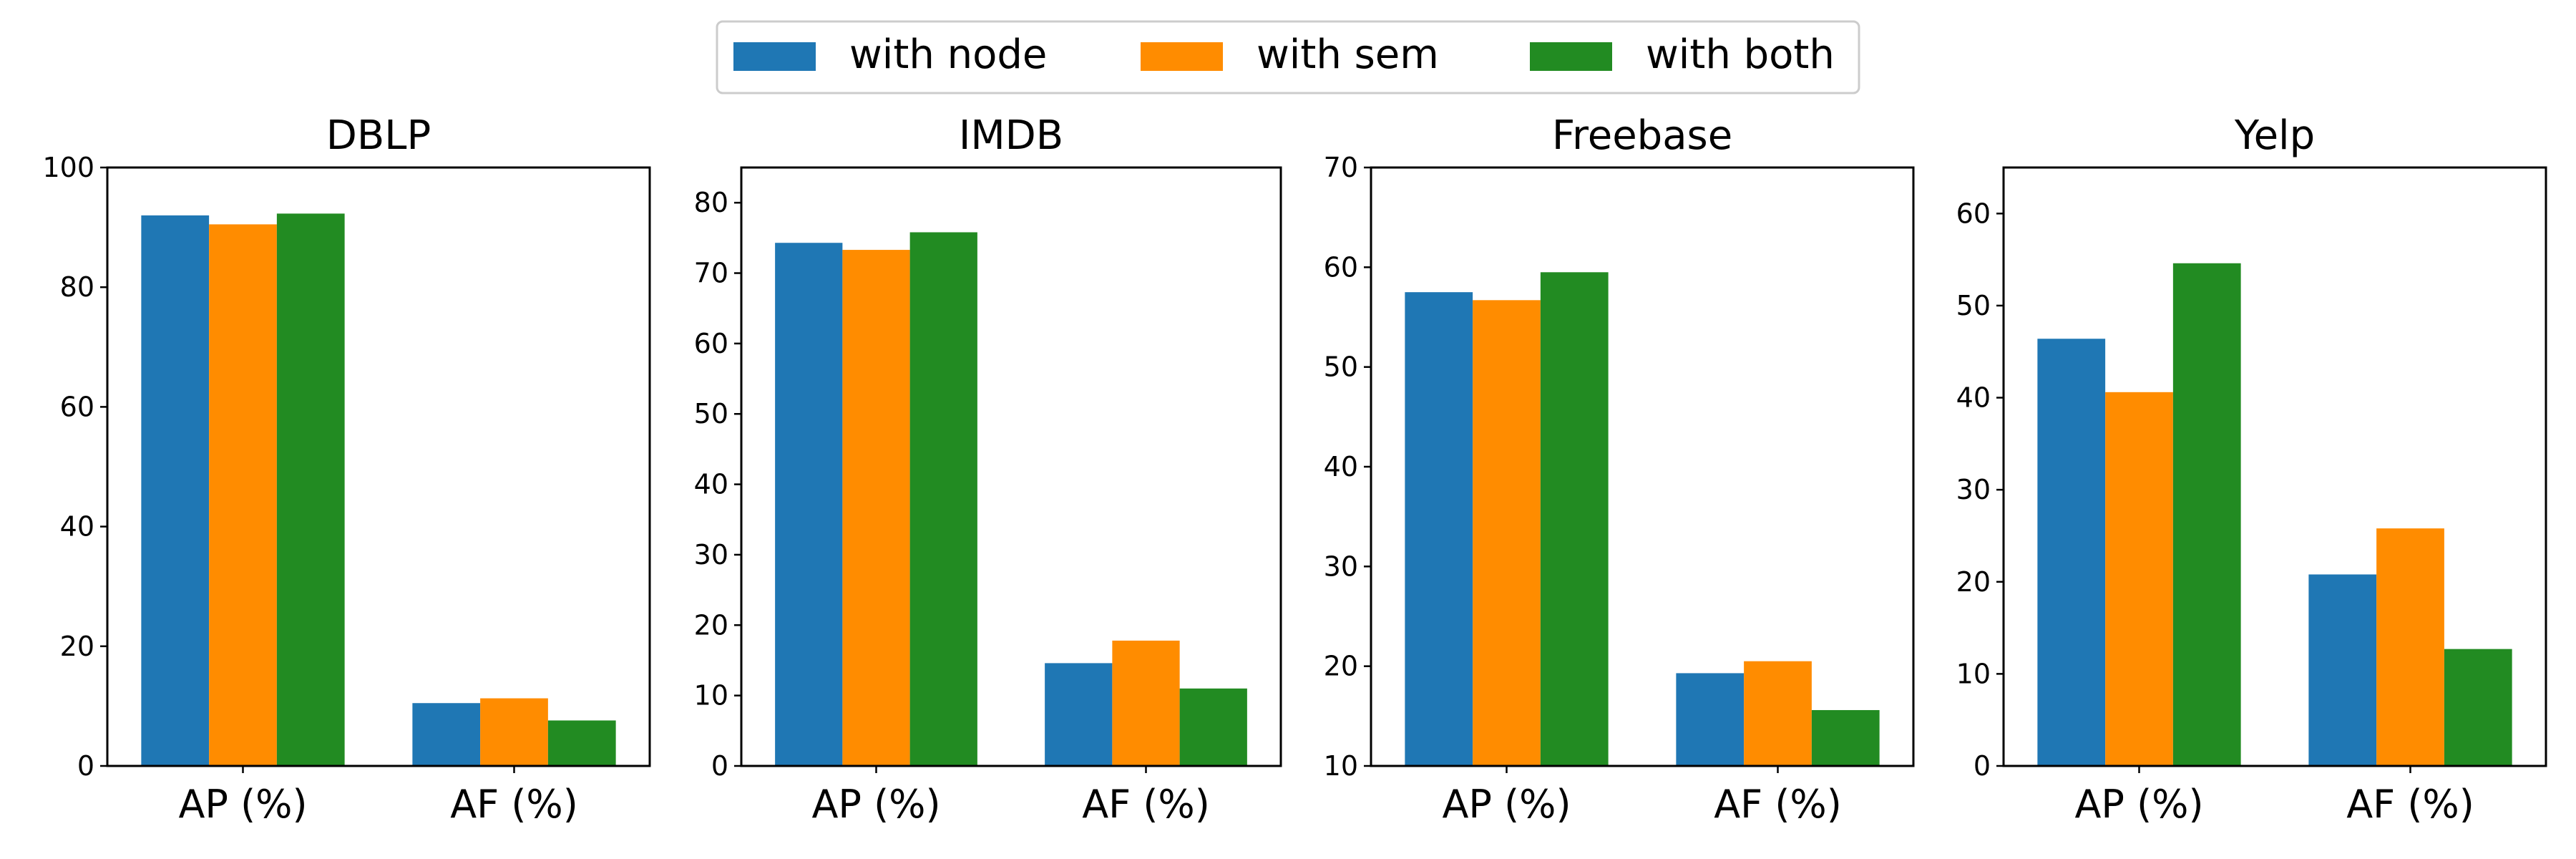 Image resolution: width=2576 pixels, height=859 pixels. I want to click on y-tick-label-yelp-40: 40, so click(1973, 398).